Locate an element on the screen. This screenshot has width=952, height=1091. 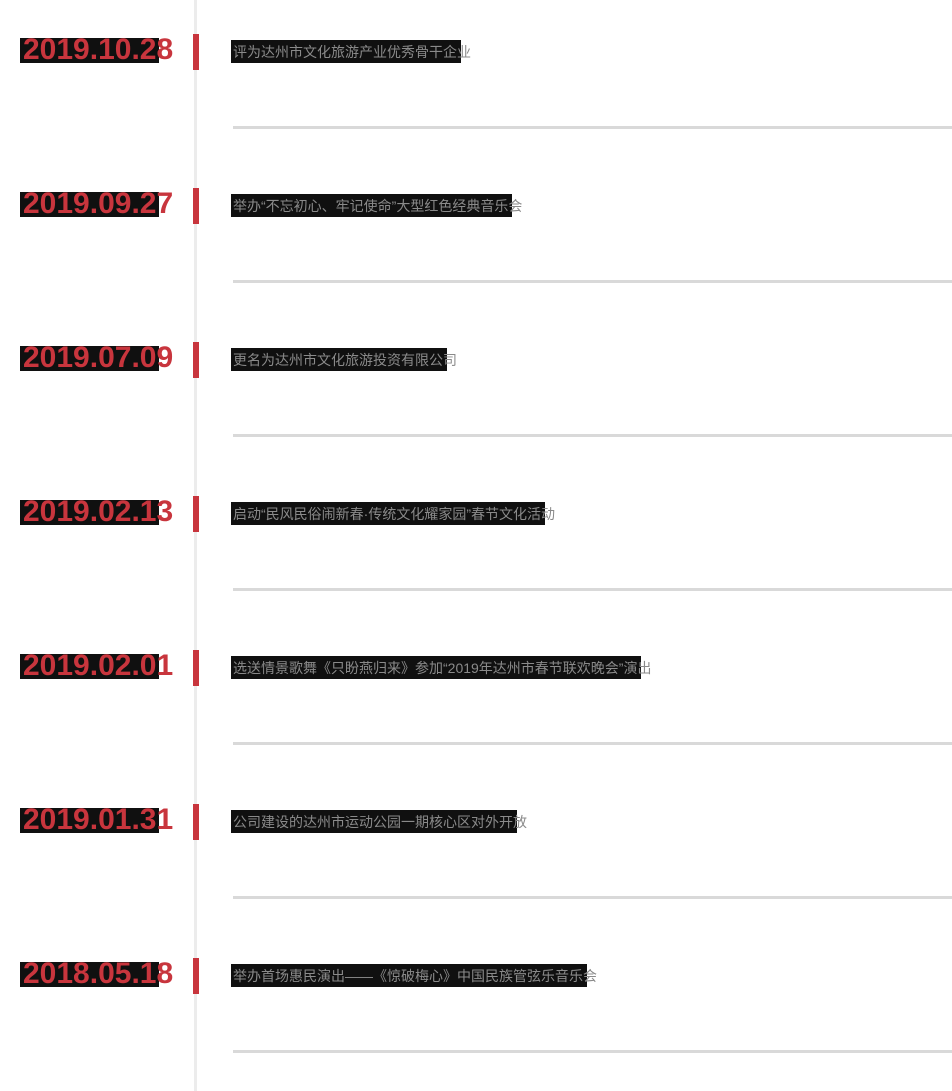
timeline-event: 举办“不忘初心、牢记使命”大型红色经典音乐会 is located at coordinates (376, 205).